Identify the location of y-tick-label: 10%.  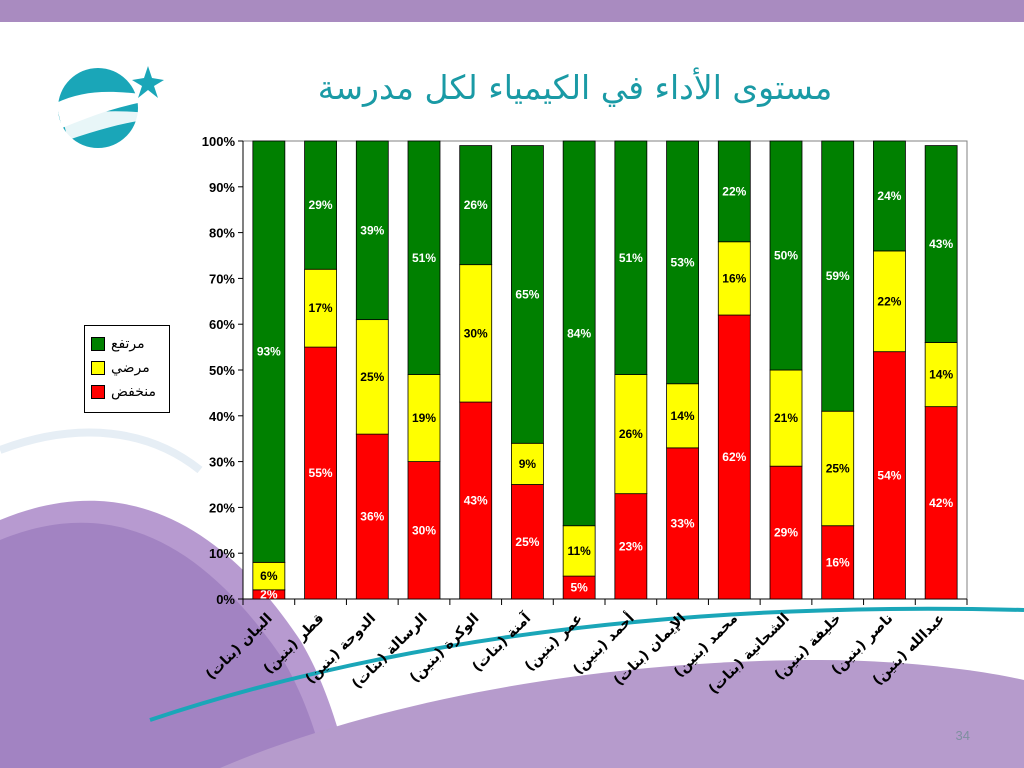
(222, 553).